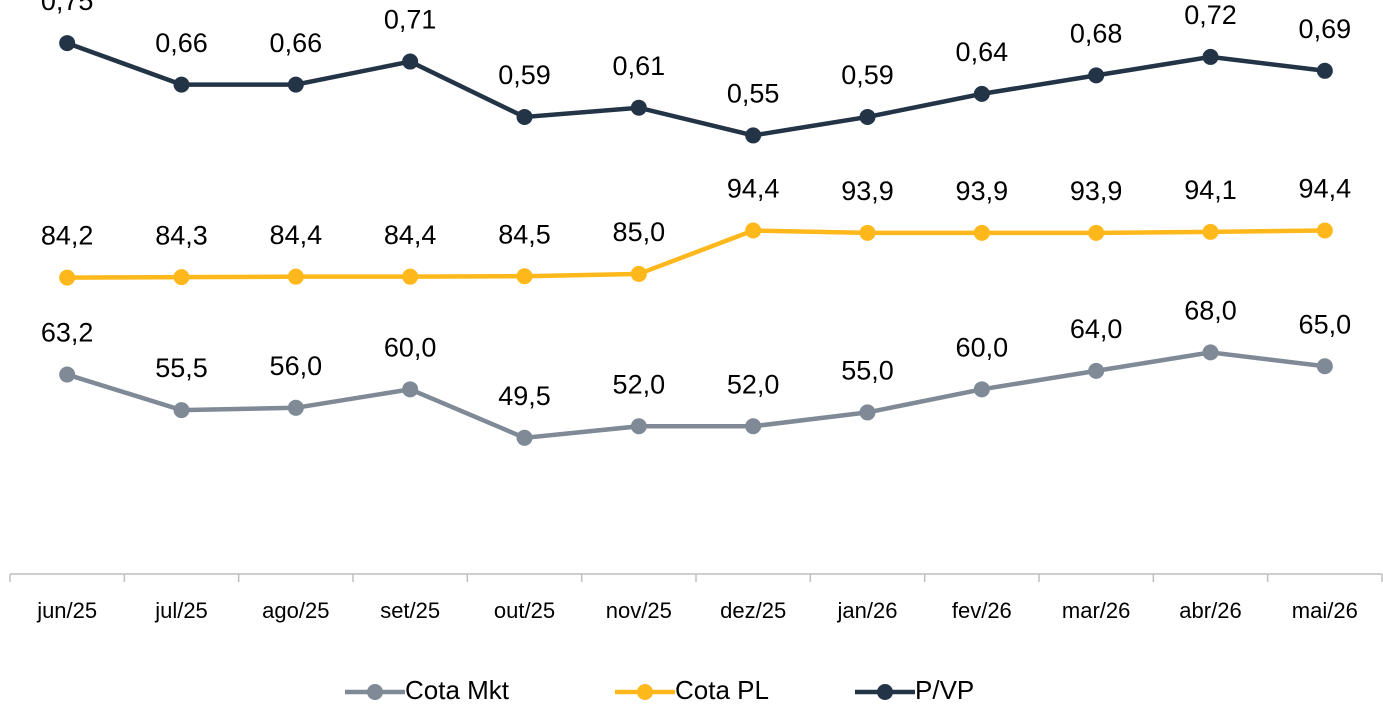 The width and height of the screenshot is (1383, 720). Describe the element at coordinates (67, 8) in the screenshot. I see `data-label: 0,75` at that location.